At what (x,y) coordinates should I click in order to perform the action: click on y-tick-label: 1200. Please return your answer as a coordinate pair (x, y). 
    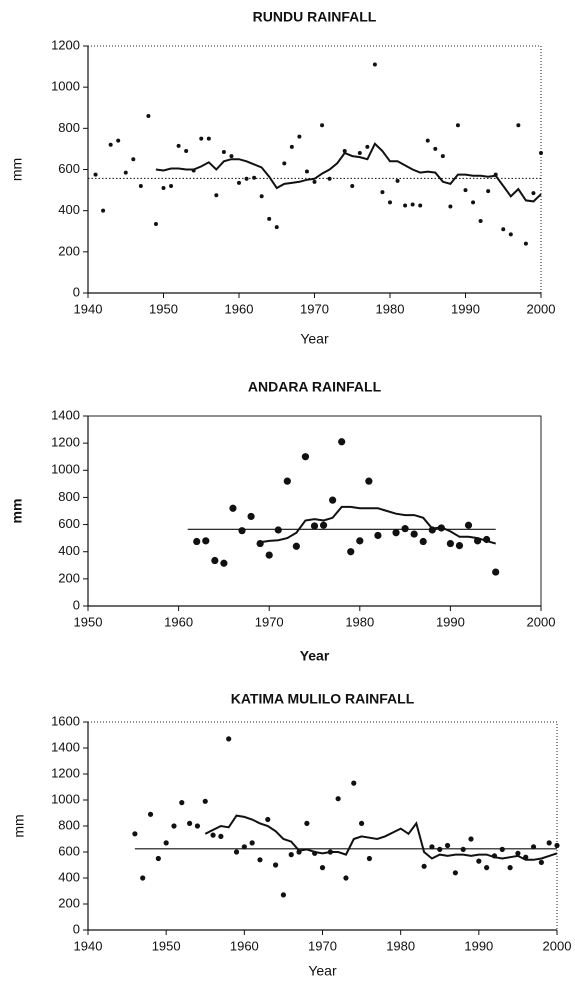
    Looking at the image, I should click on (65, 442).